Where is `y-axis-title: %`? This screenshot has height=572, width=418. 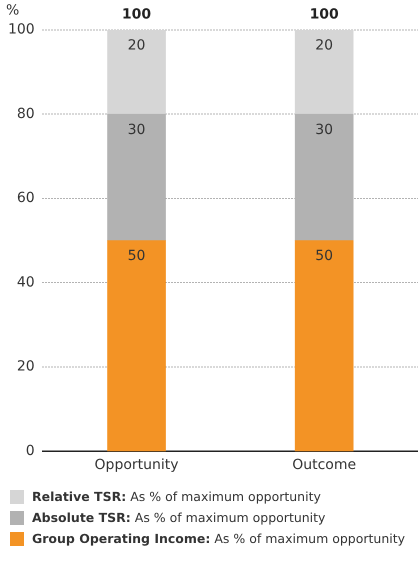
y-axis-title: % is located at coordinates (13, 10).